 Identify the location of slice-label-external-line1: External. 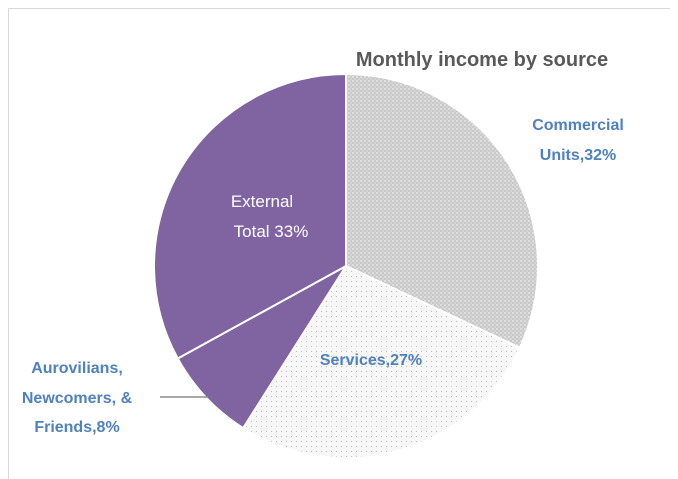
(262, 201).